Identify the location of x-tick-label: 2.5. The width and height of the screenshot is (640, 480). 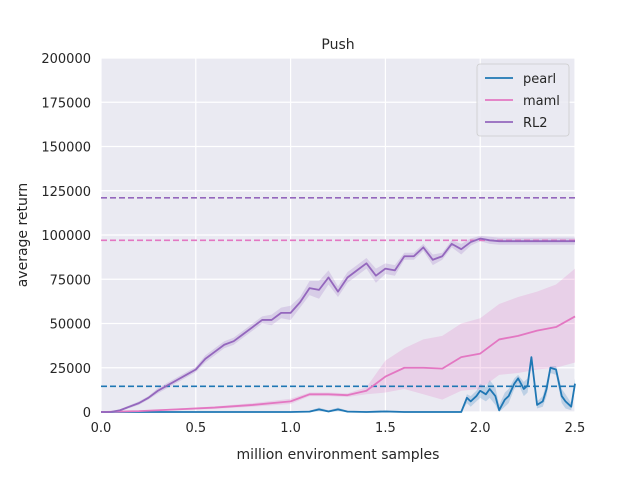
(575, 428).